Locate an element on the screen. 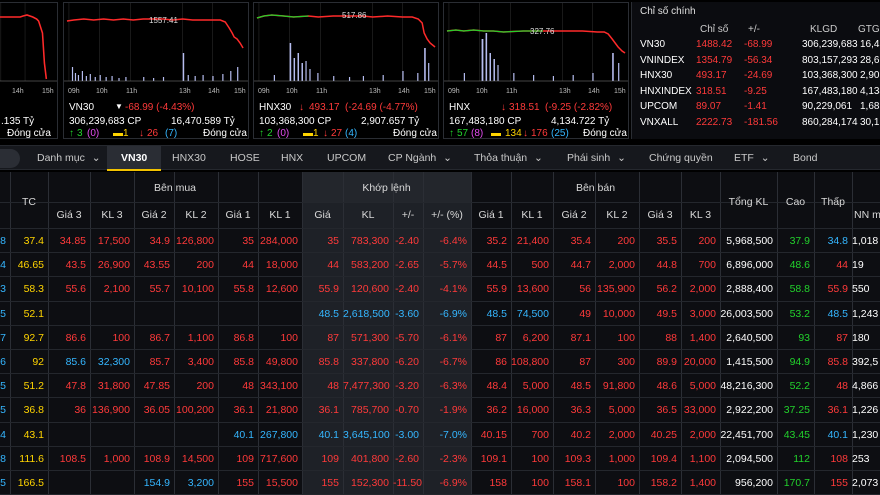 The image size is (880, 495). quote-cell: -2.60 is located at coordinates (407, 458).